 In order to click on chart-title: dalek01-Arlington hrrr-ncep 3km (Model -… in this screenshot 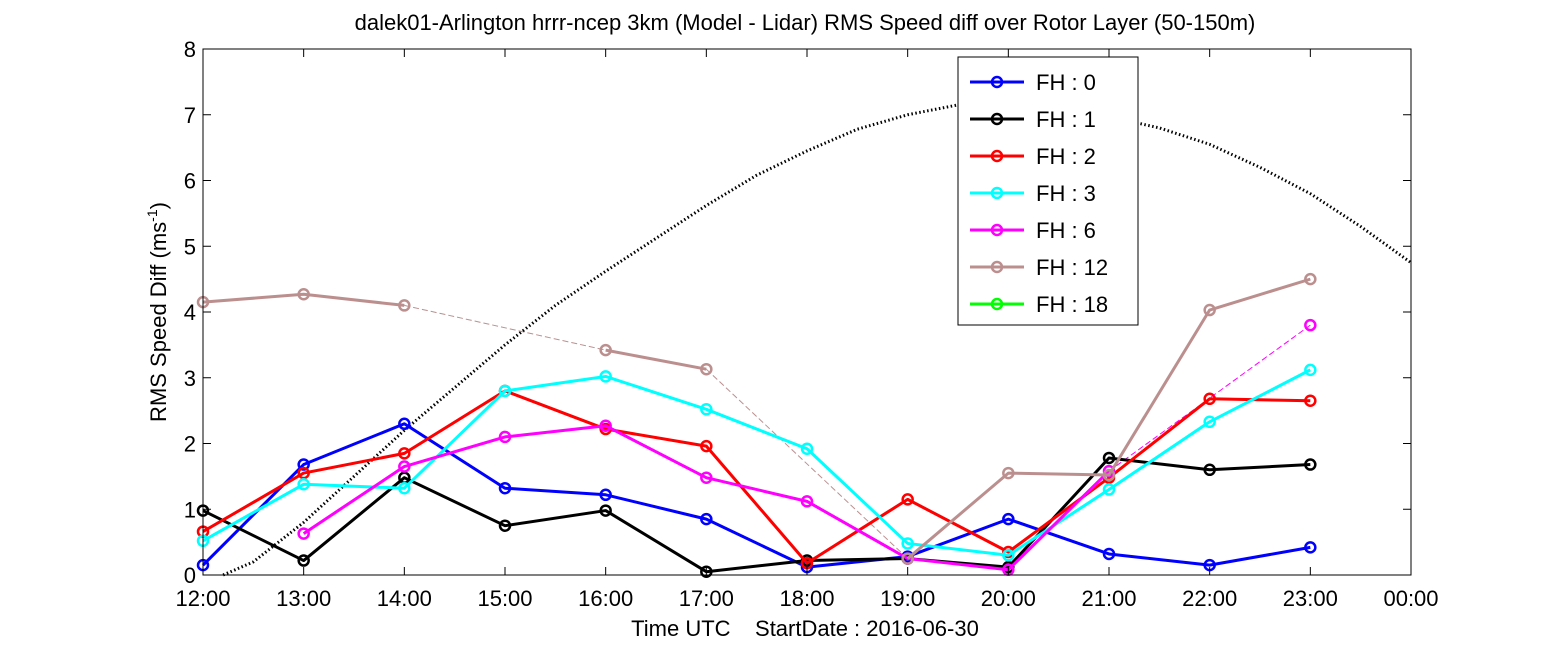, I will do `click(805, 22)`.